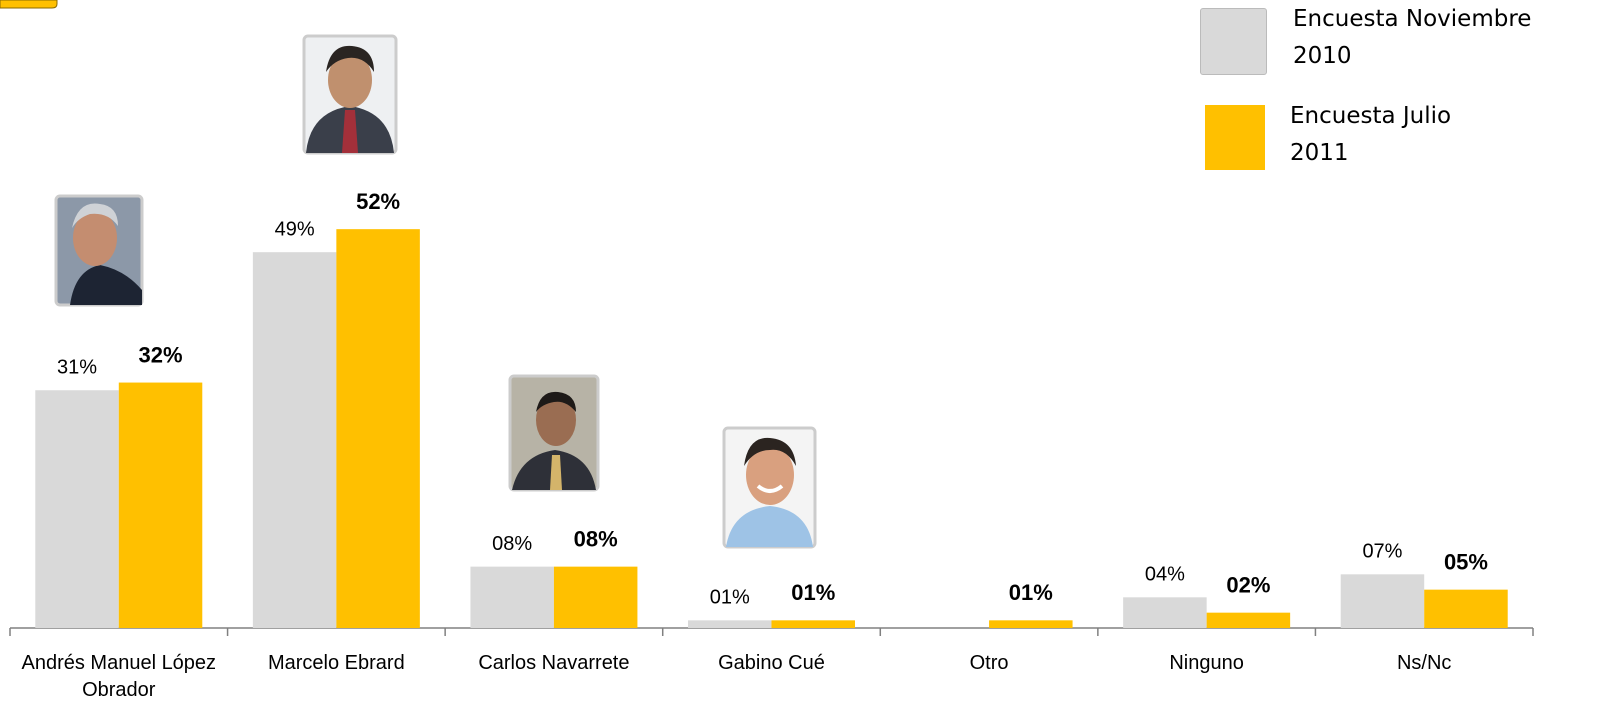 The height and width of the screenshot is (727, 1615). Describe the element at coordinates (161, 354) in the screenshot. I see `value-label: 32%` at that location.